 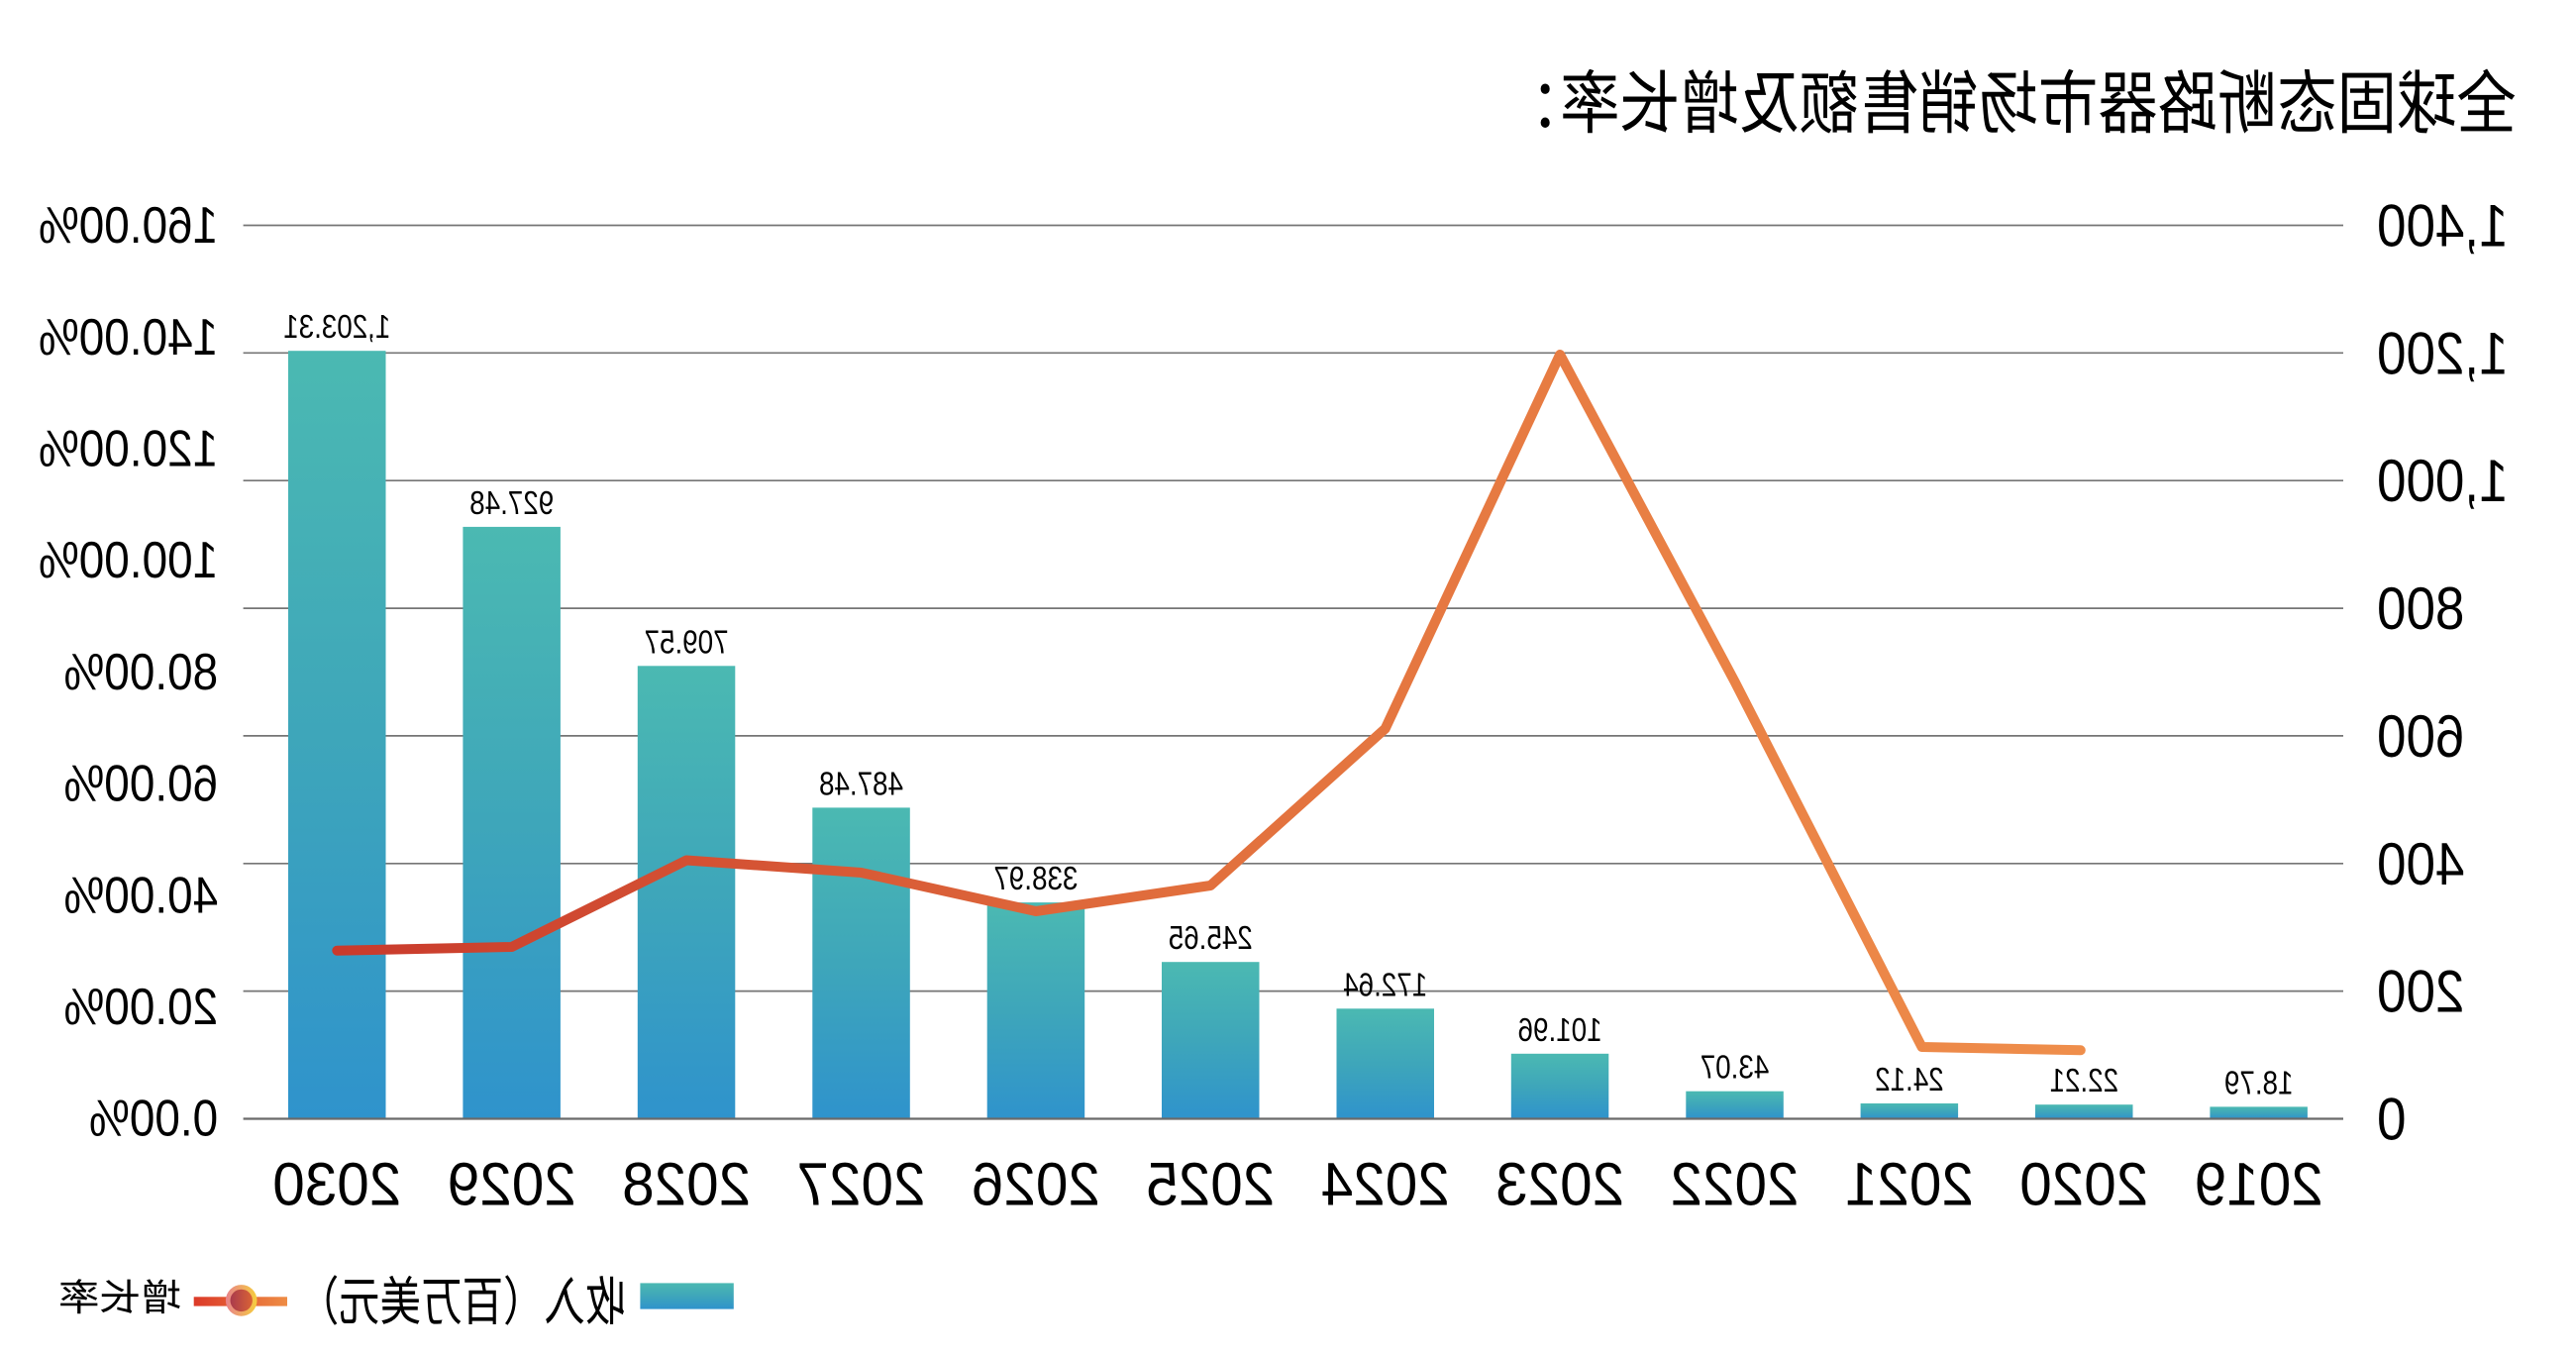 I want to click on svg-text: 338.97, so click(x=1035, y=878).